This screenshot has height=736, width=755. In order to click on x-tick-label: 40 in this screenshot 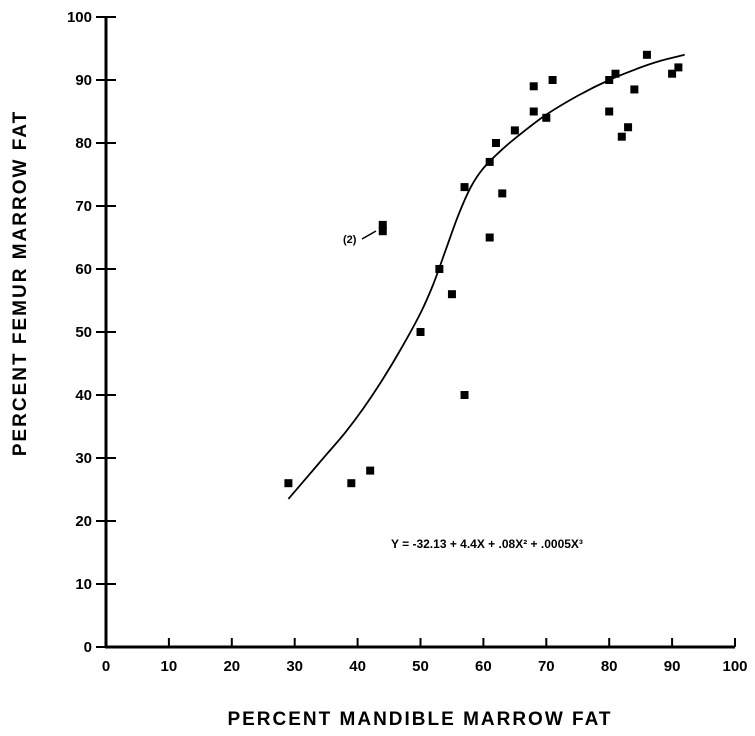, I will do `click(357, 666)`.